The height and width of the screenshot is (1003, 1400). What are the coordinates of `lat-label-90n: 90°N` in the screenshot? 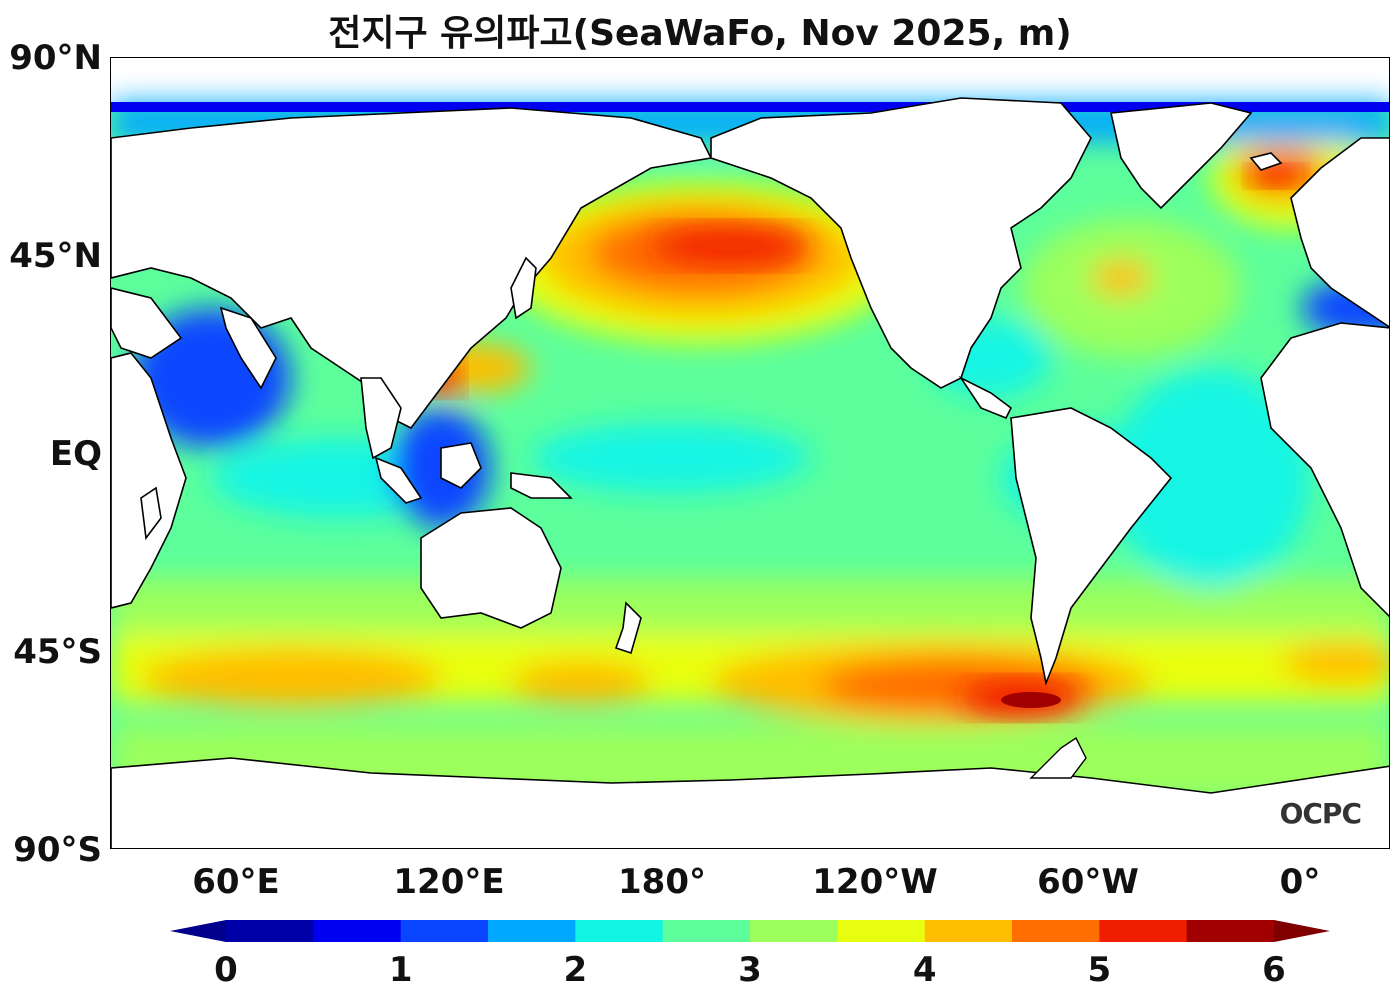 It's located at (55, 58).